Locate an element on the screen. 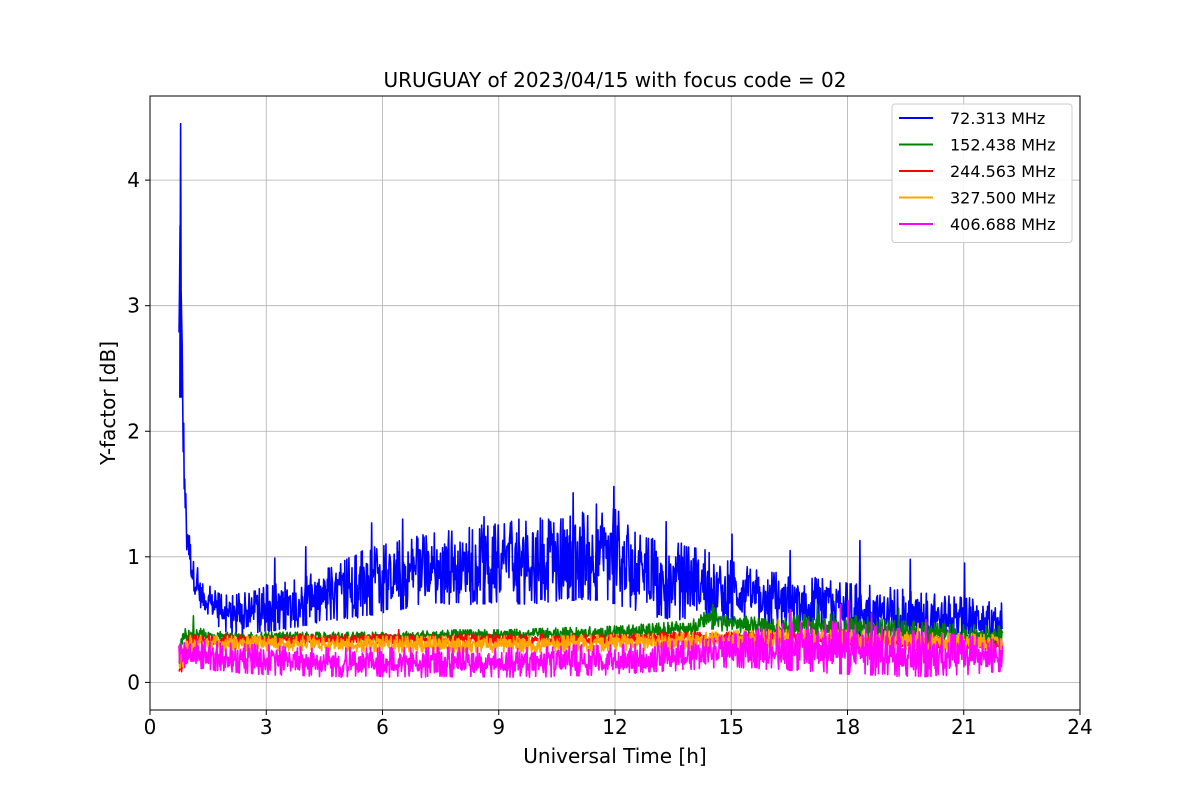 Image resolution: width=1200 pixels, height=800 pixels. x-axis-label: Universal Time [h] is located at coordinates (614, 756).